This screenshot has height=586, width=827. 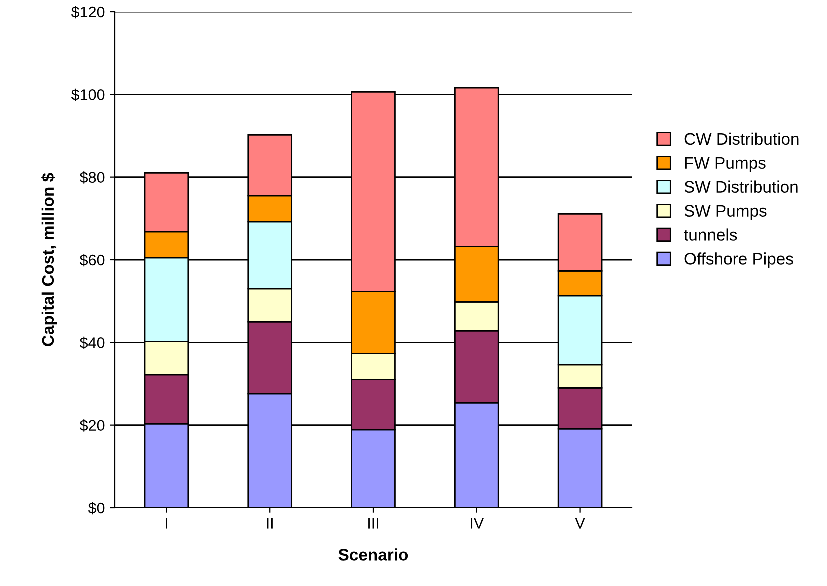 I want to click on legend-label: tunnels, so click(x=711, y=234).